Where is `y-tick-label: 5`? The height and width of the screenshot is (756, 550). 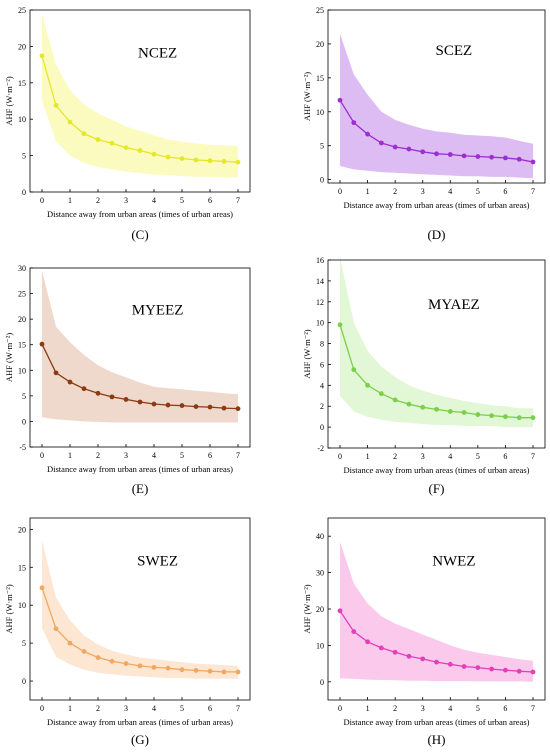 y-tick-label: 5 is located at coordinates (322, 146).